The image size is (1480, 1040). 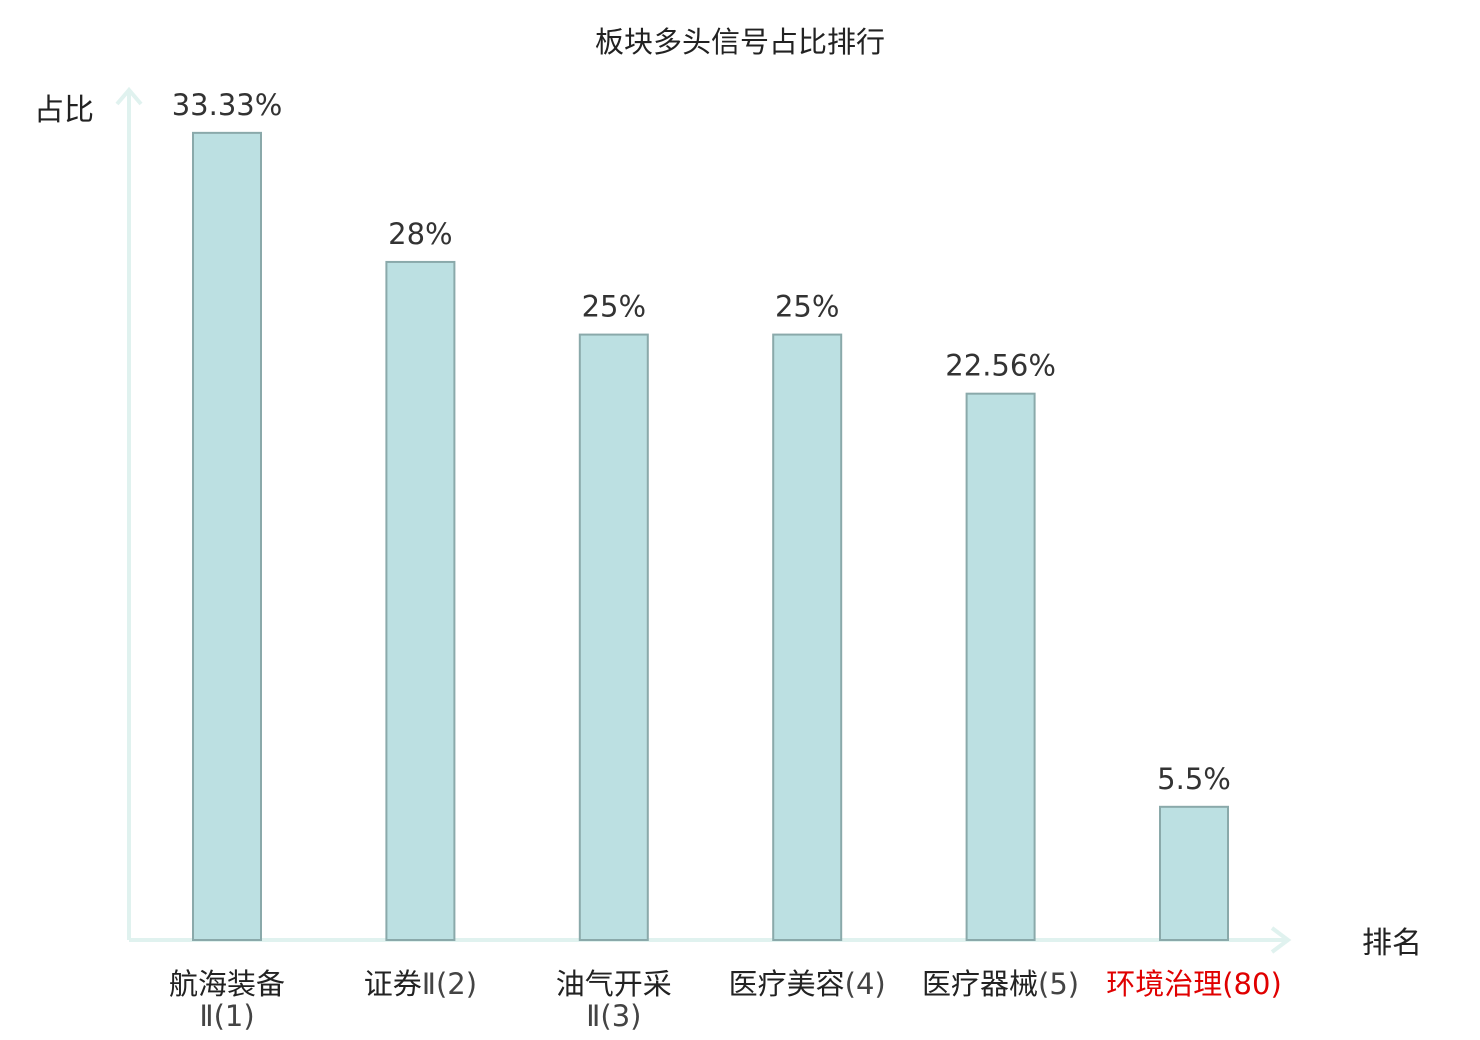 I want to click on category-rank: Ⅱ(3), so click(x=613, y=1016).